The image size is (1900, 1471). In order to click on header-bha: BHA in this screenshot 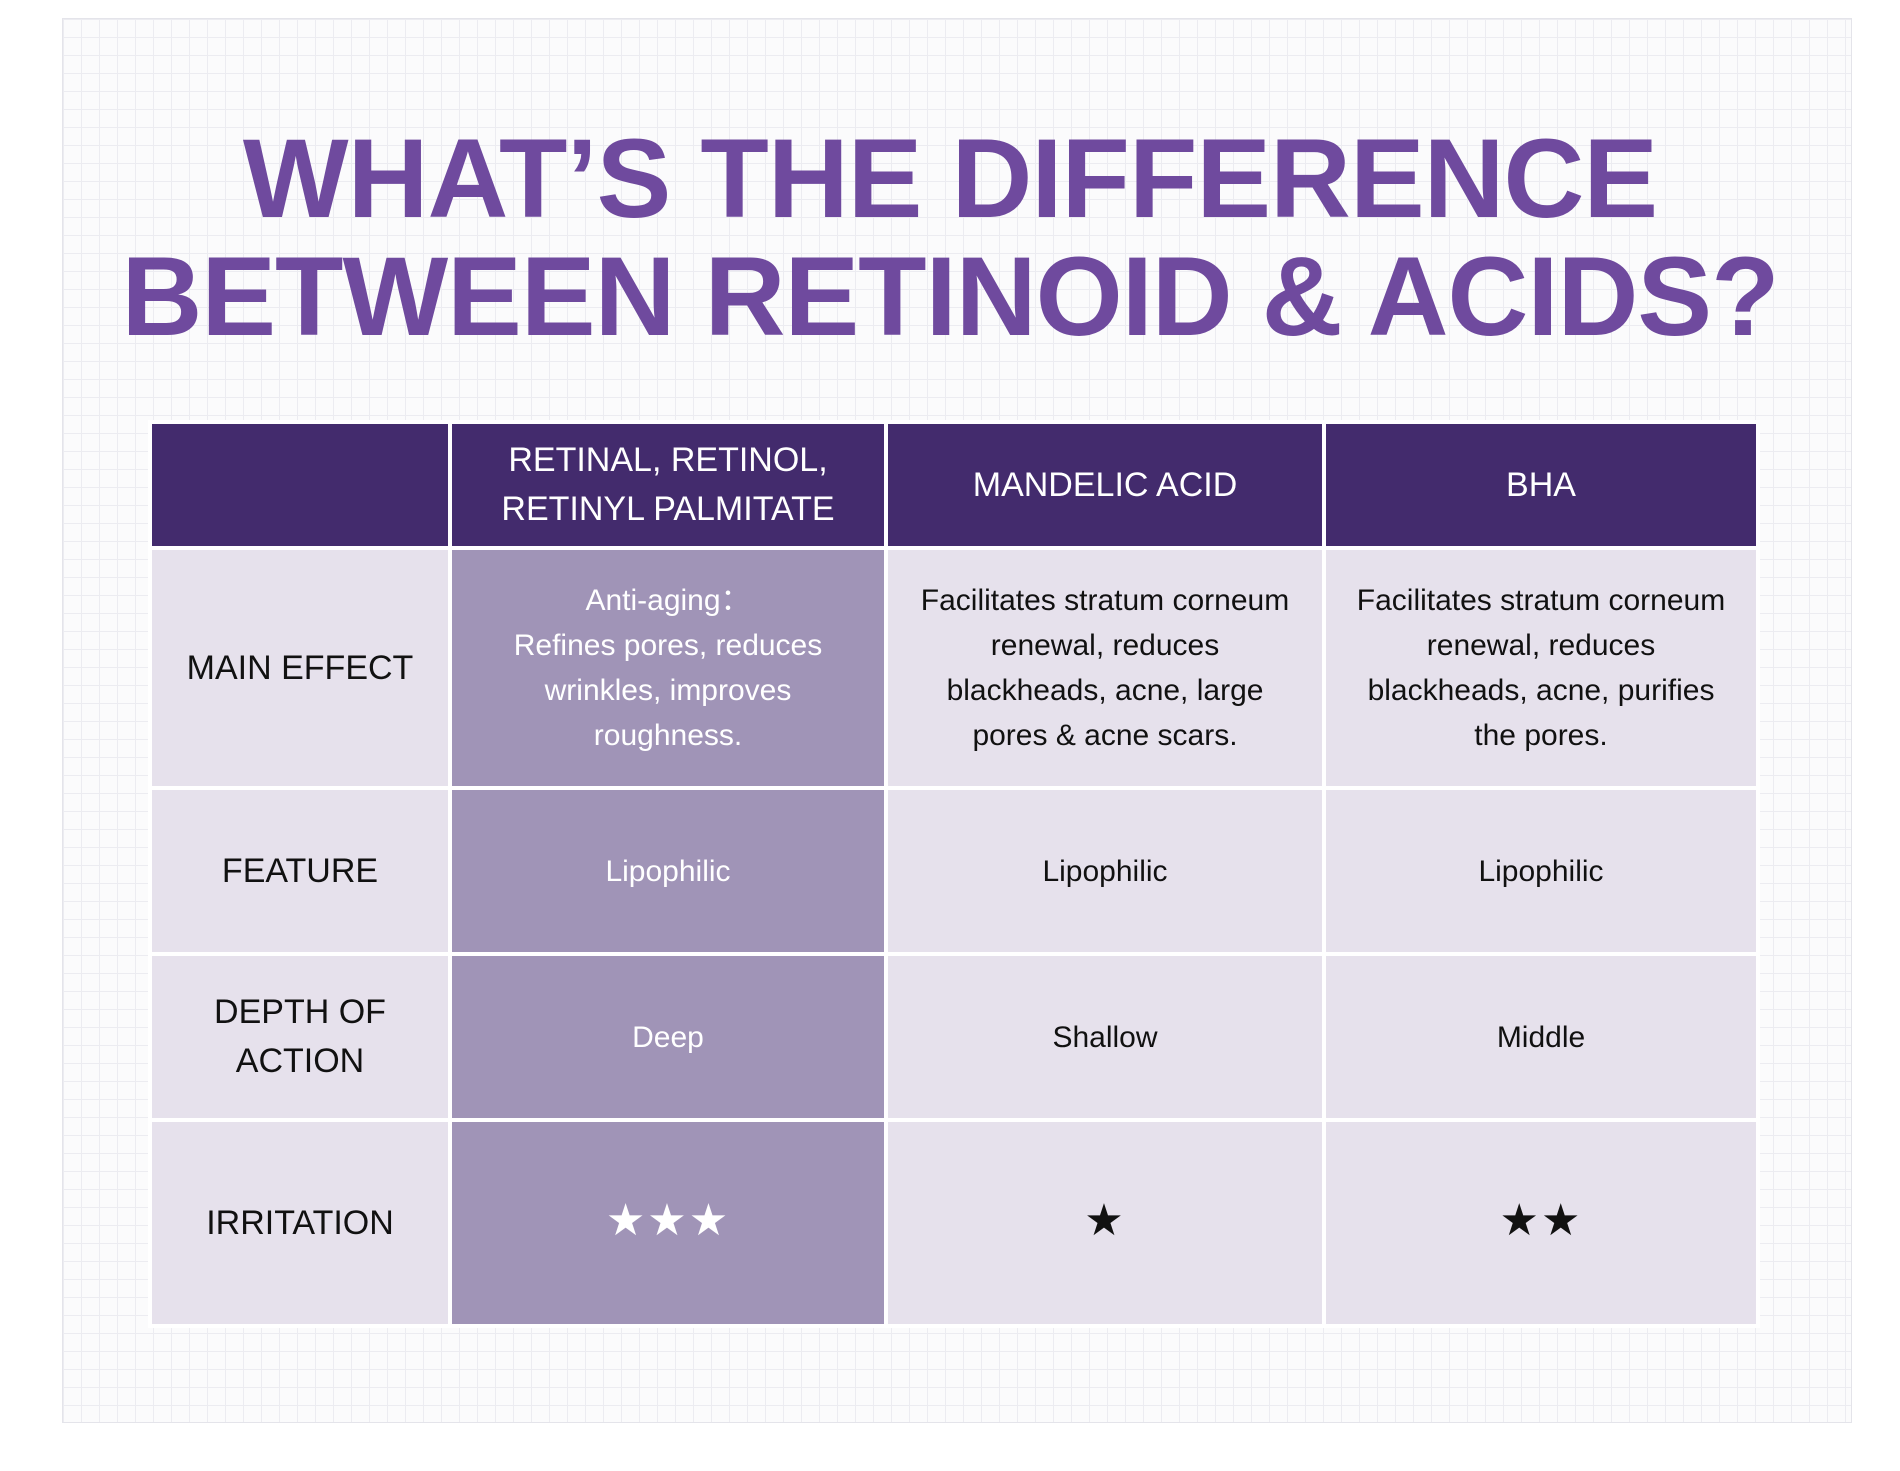, I will do `click(1541, 485)`.